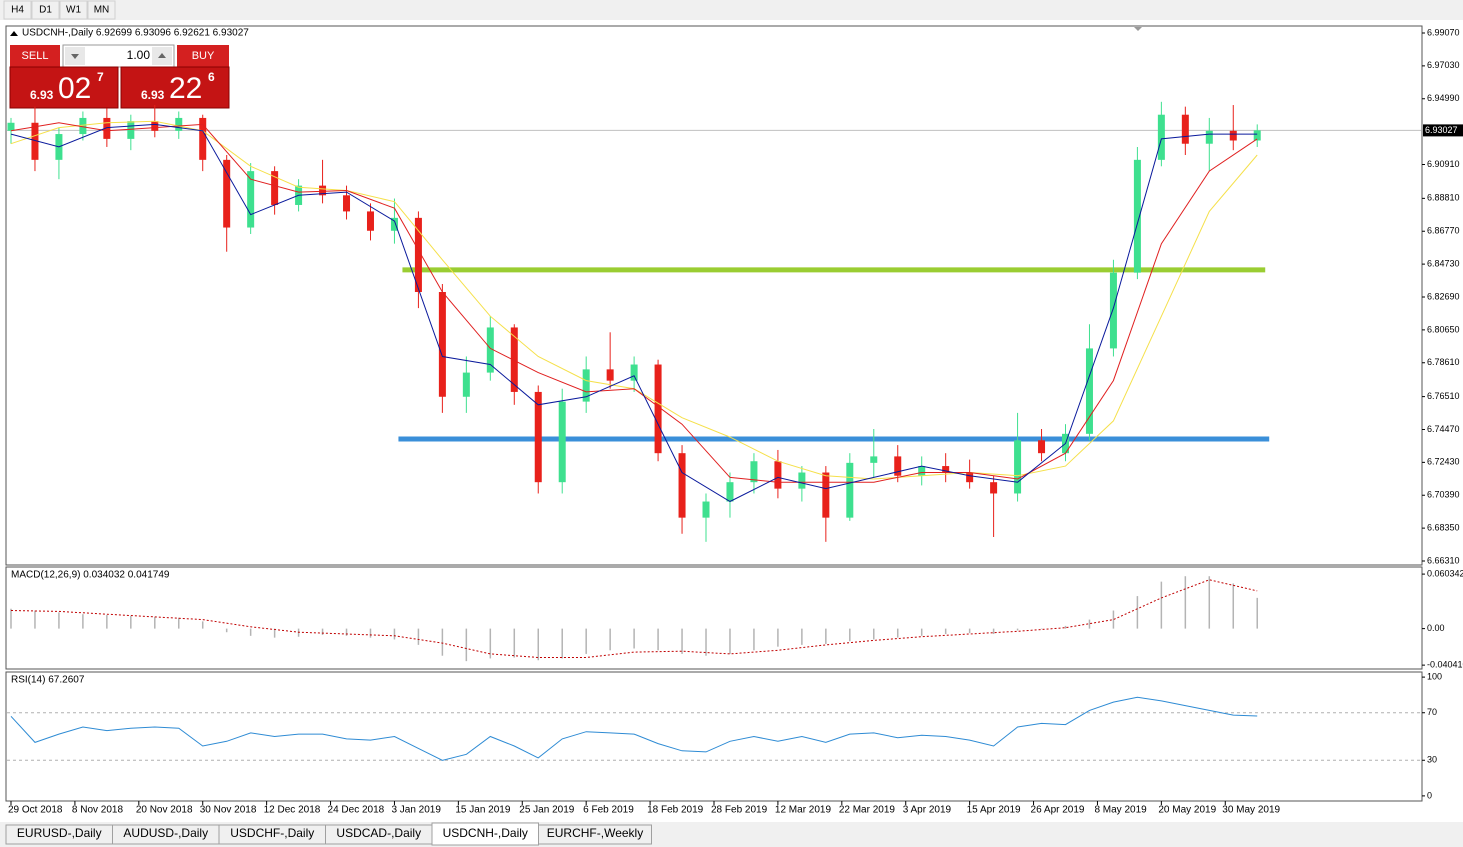 The image size is (1463, 847). Describe the element at coordinates (714, 736) in the screenshot. I see `rsi-panel` at that location.